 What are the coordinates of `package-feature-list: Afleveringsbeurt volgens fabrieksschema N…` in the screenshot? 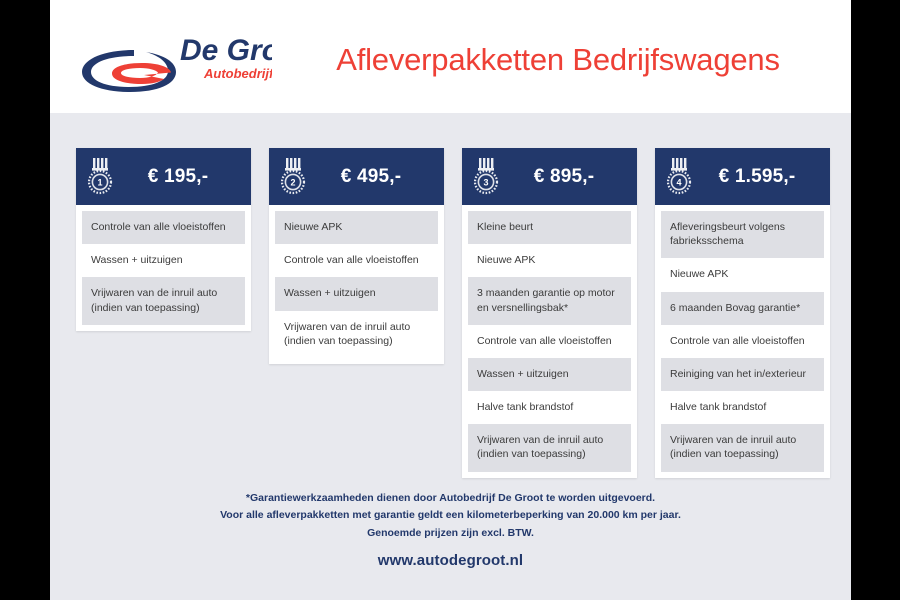 It's located at (742, 341).